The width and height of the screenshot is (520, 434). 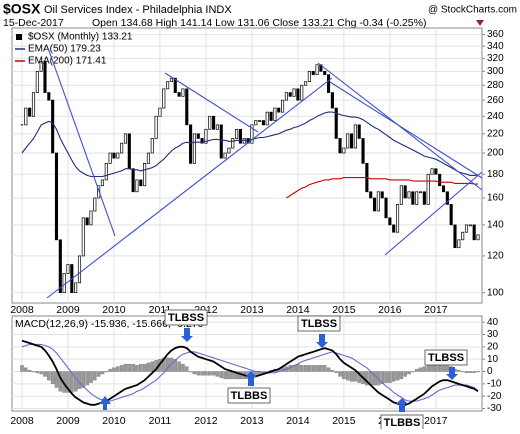 I want to click on x-tick-label: 2016, so click(x=390, y=310).